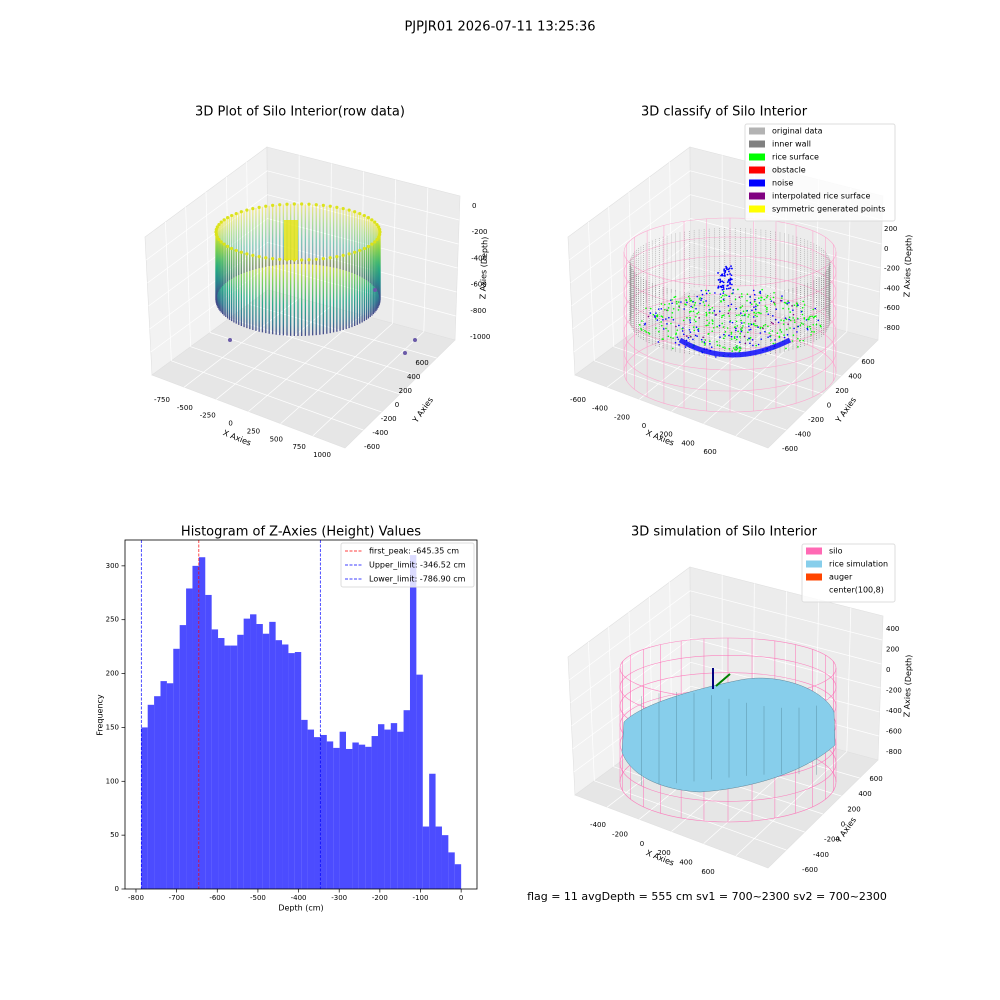 This screenshot has width=1000, height=1000. Describe the element at coordinates (832, 840) in the screenshot. I see `y-tick-label: -200` at that location.